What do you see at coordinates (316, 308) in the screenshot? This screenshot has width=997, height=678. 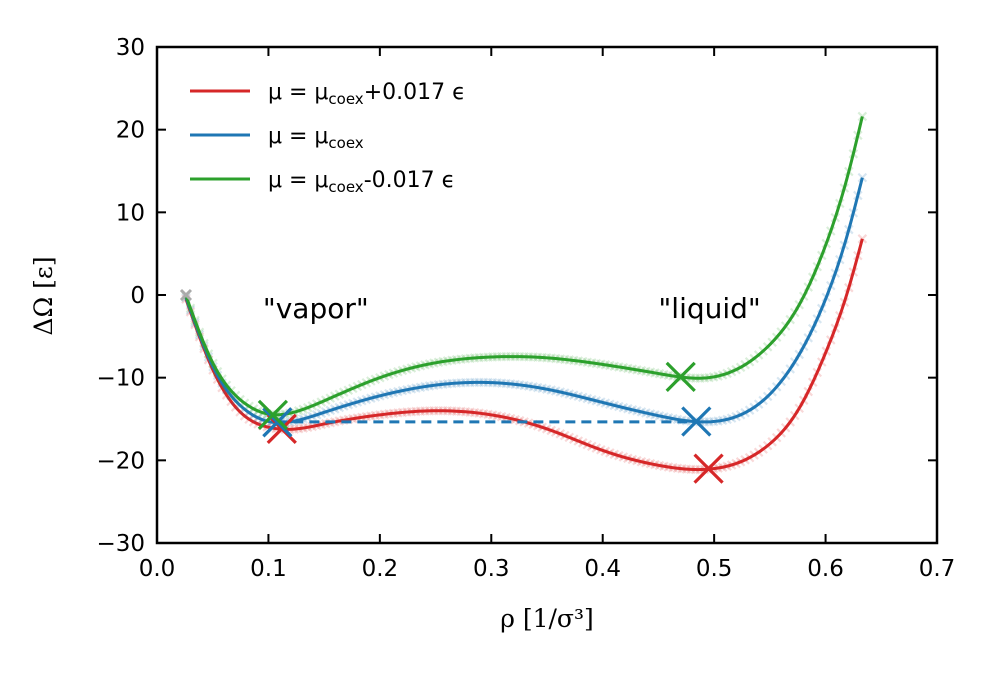 I see `annotation-vapor: "vapor"` at bounding box center [316, 308].